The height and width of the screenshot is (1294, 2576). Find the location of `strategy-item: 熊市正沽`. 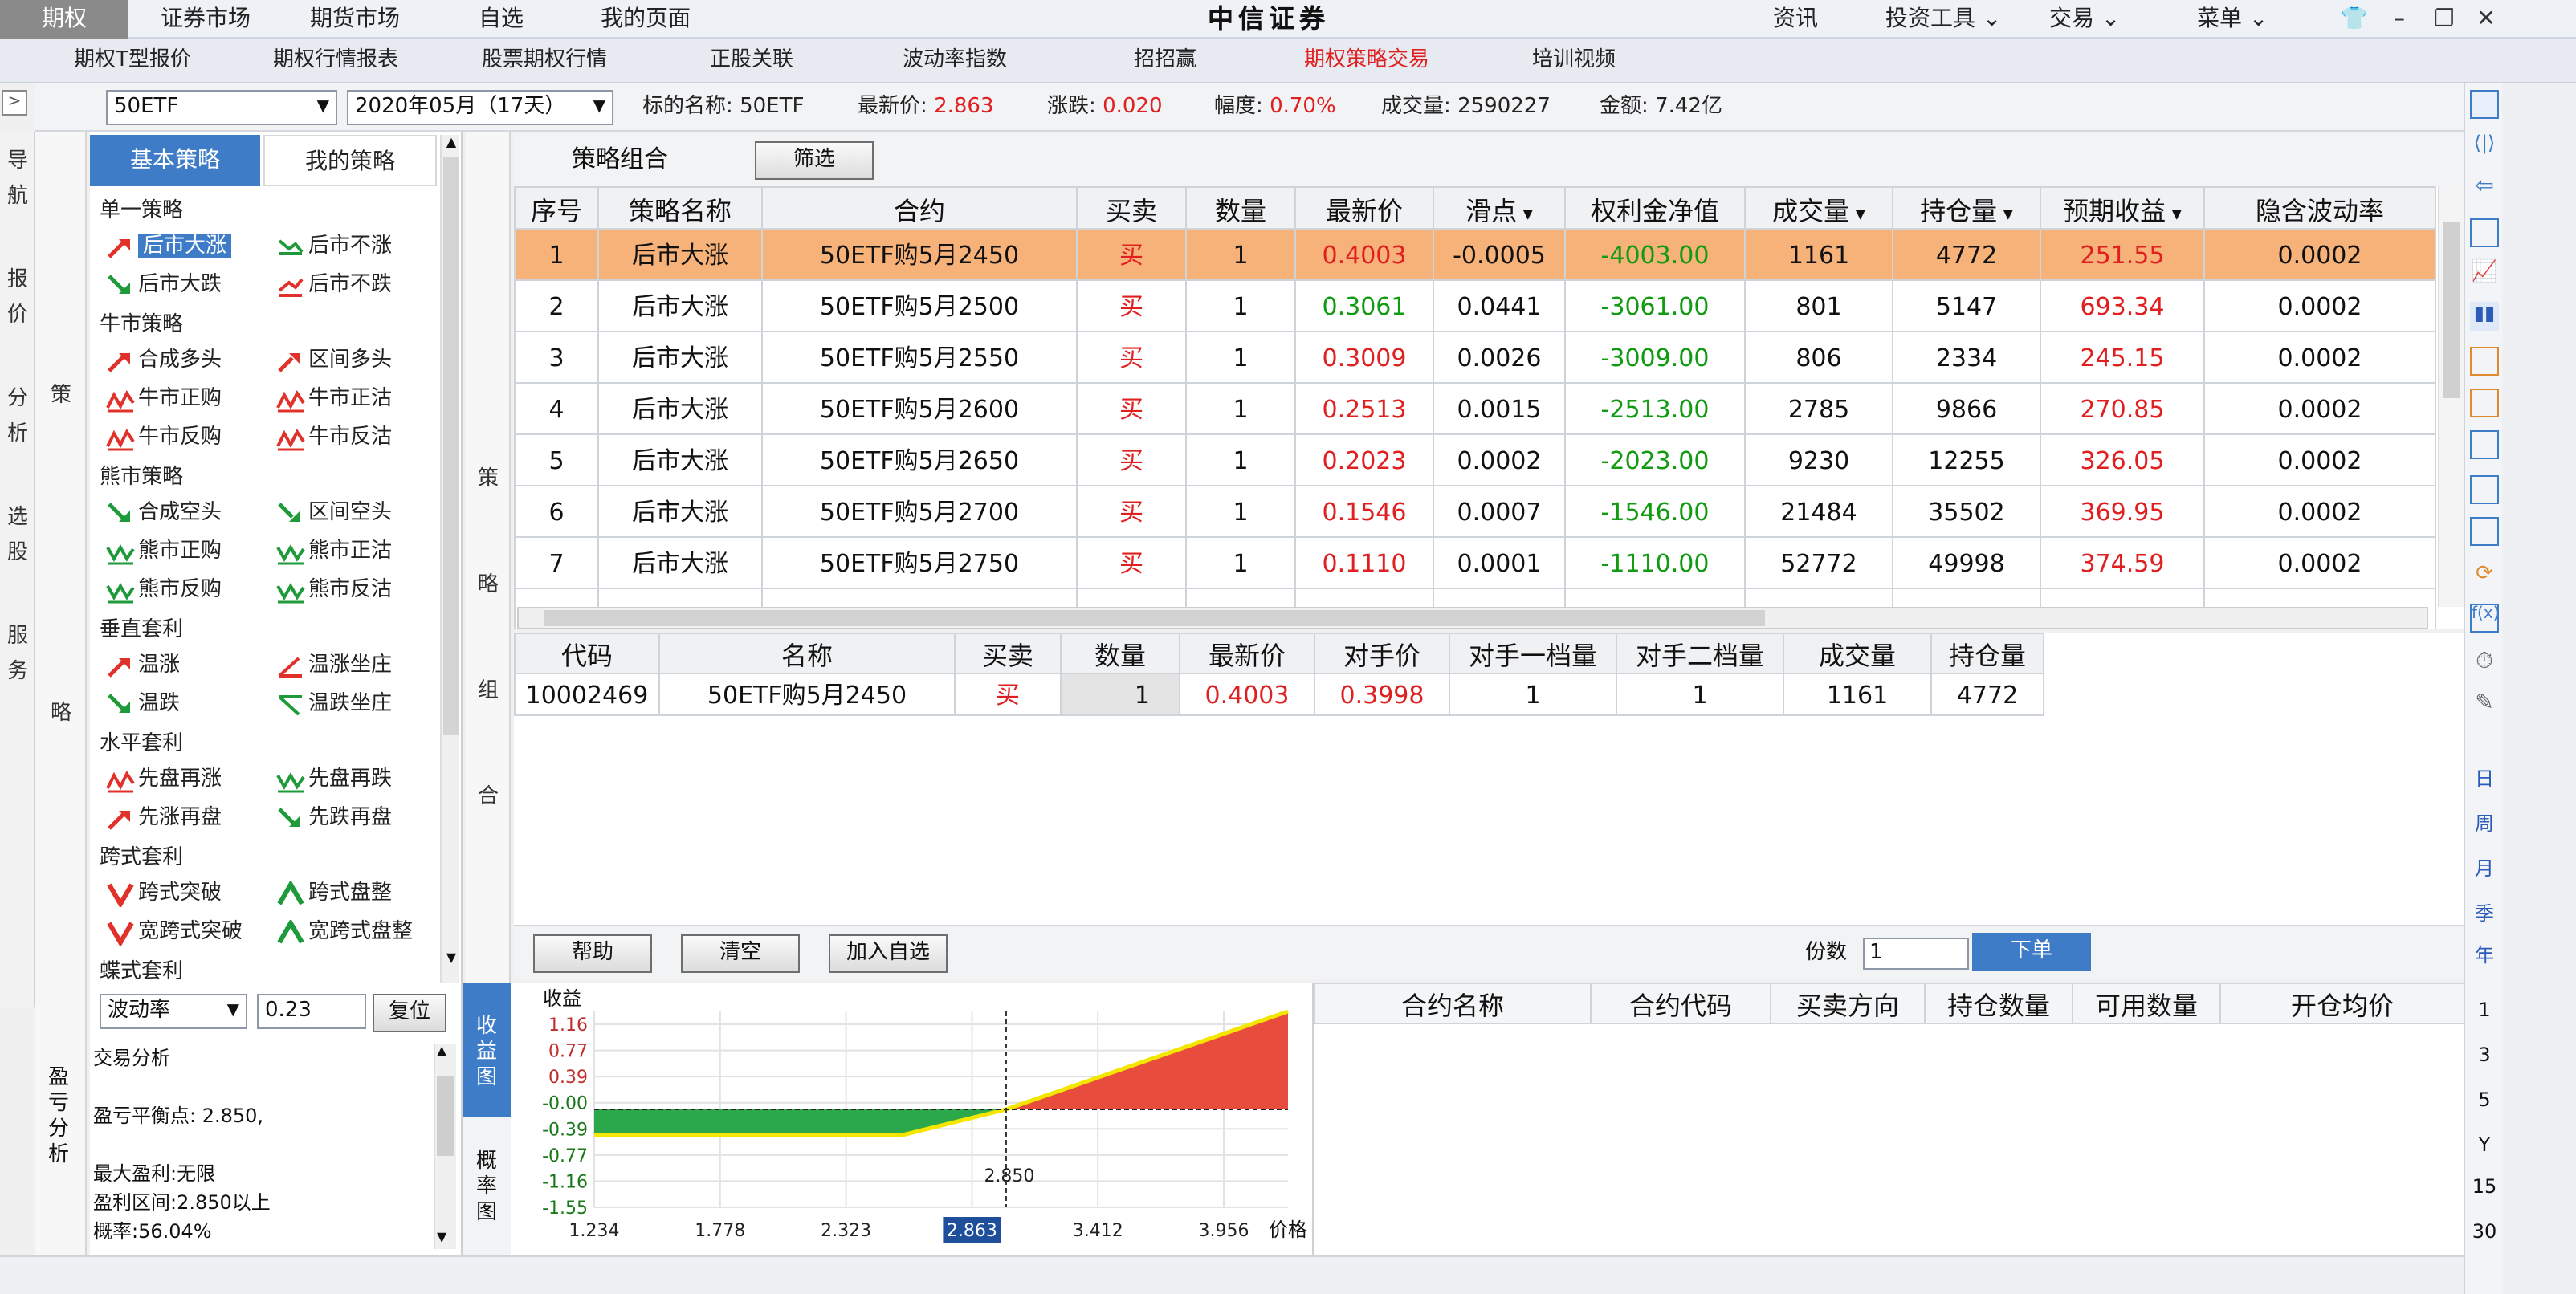

strategy-item: 熊市正沽 is located at coordinates (332, 552).